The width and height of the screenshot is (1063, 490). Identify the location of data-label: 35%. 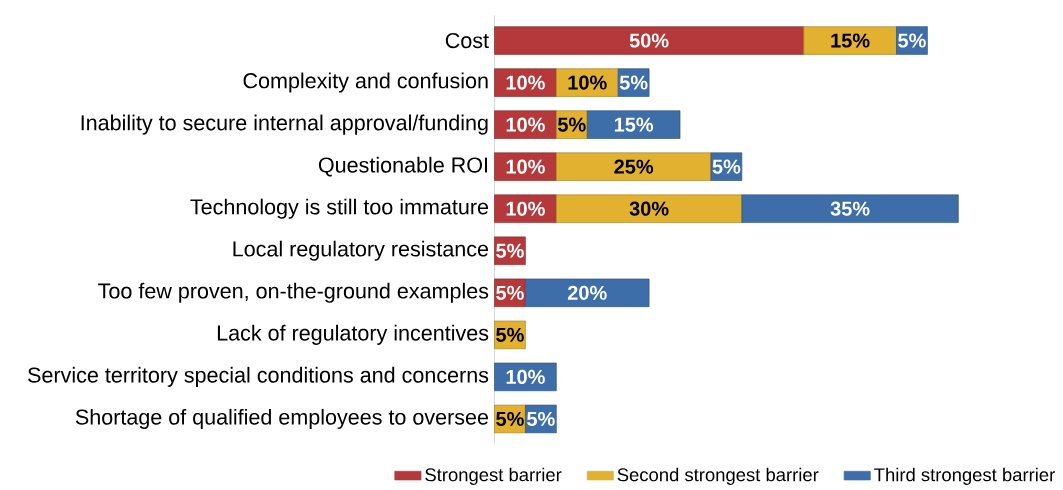
(850, 208).